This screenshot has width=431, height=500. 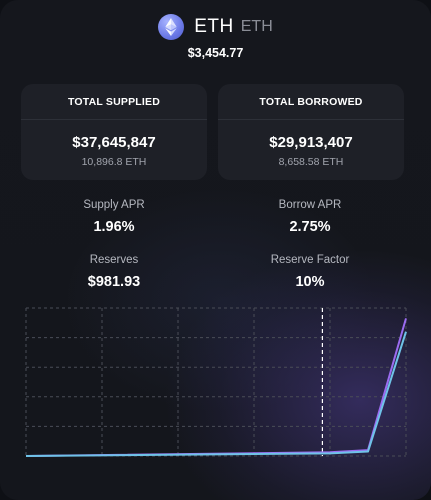 I want to click on supply-apr-value: 1.96%, so click(x=114, y=227).